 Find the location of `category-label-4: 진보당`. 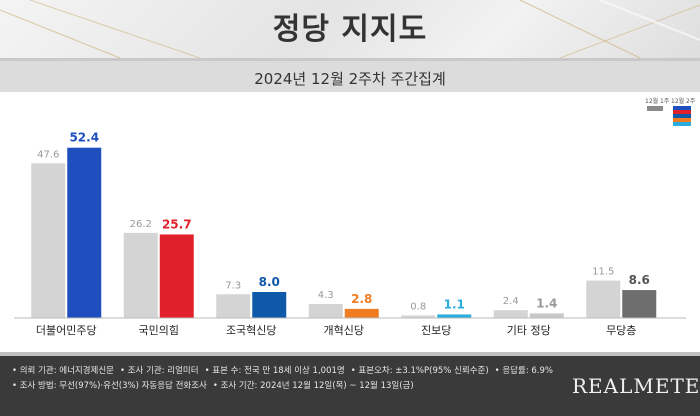

category-label-4: 진보당 is located at coordinates (436, 330).